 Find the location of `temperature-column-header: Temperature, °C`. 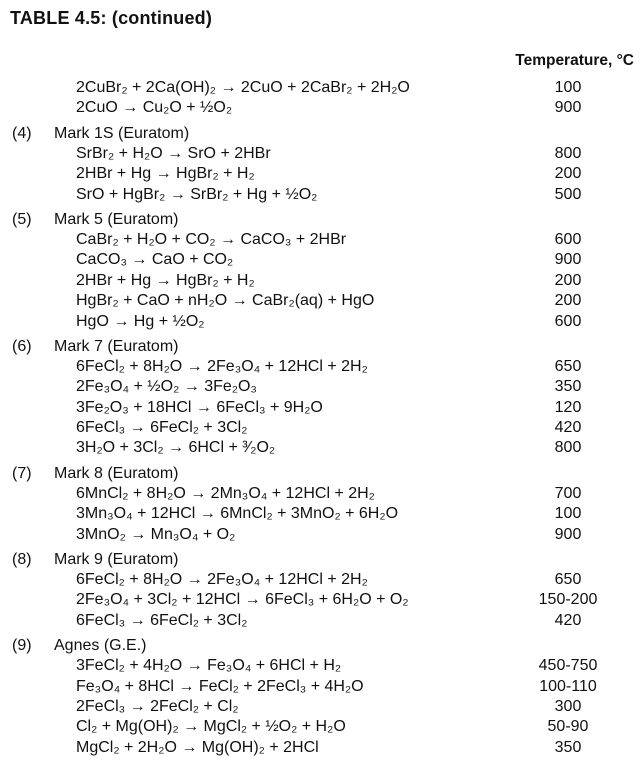

temperature-column-header: Temperature, °C is located at coordinates (574, 60).